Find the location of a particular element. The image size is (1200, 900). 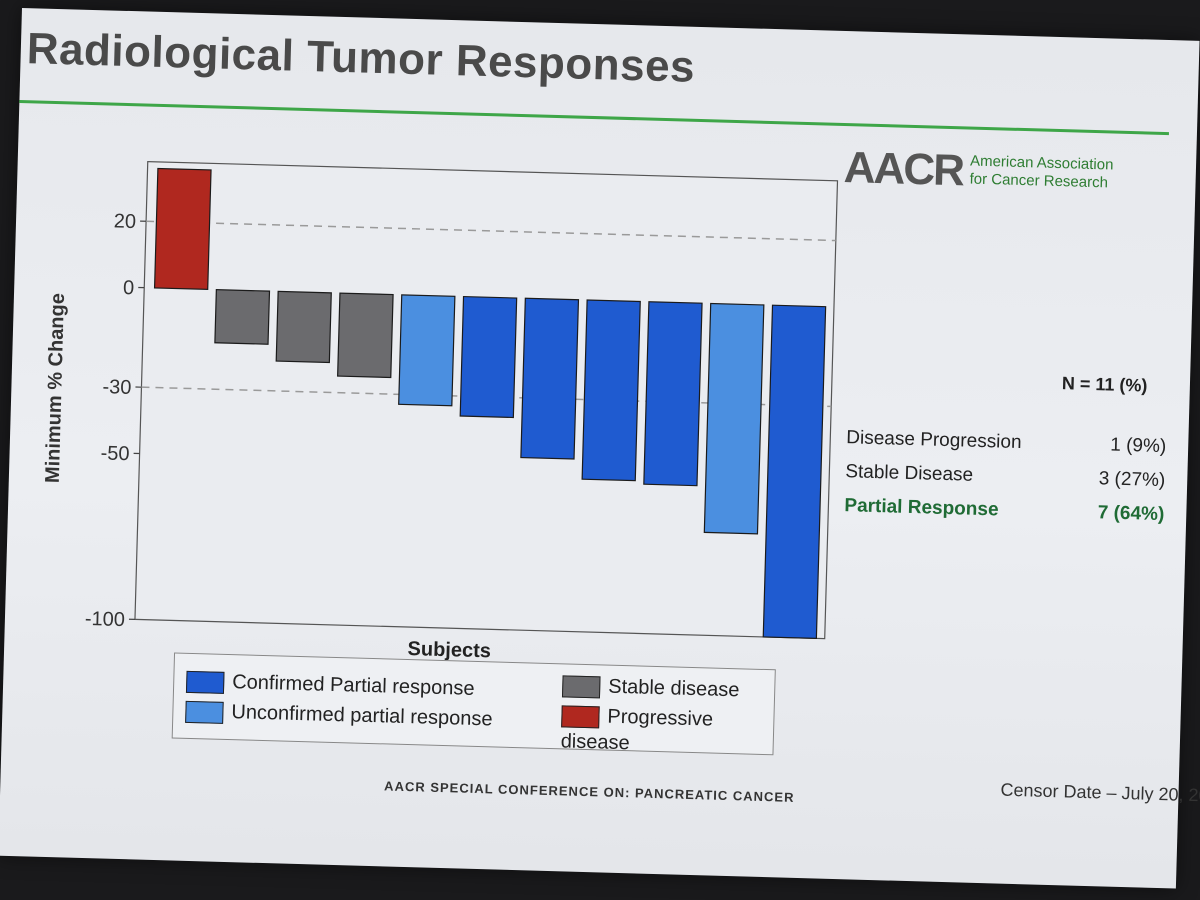

legend-label-stable: Stable disease is located at coordinates (673, 688).